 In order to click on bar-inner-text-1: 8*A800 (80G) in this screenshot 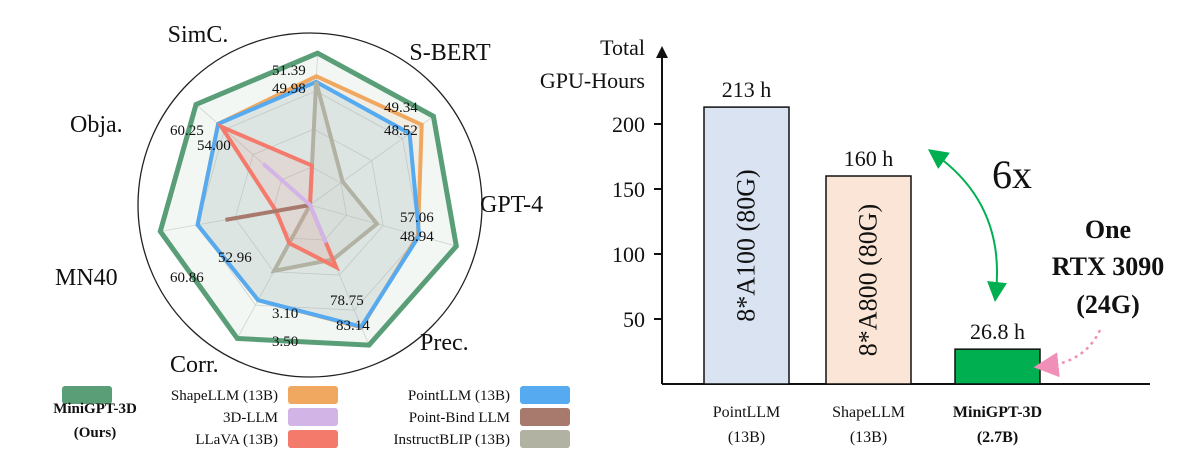, I will do `click(868, 280)`.